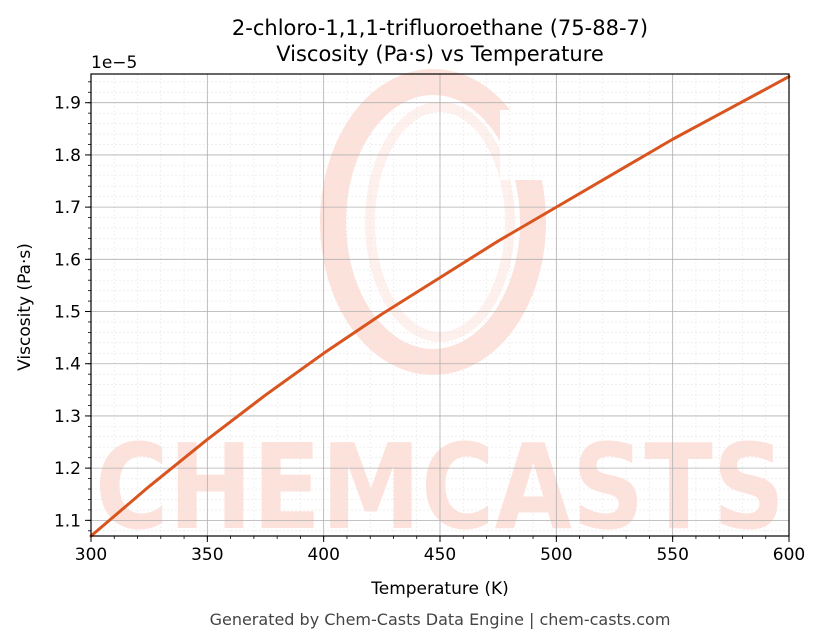 This screenshot has height=644, width=823. Describe the element at coordinates (67, 208) in the screenshot. I see `y-tick-label: 1.7` at that location.